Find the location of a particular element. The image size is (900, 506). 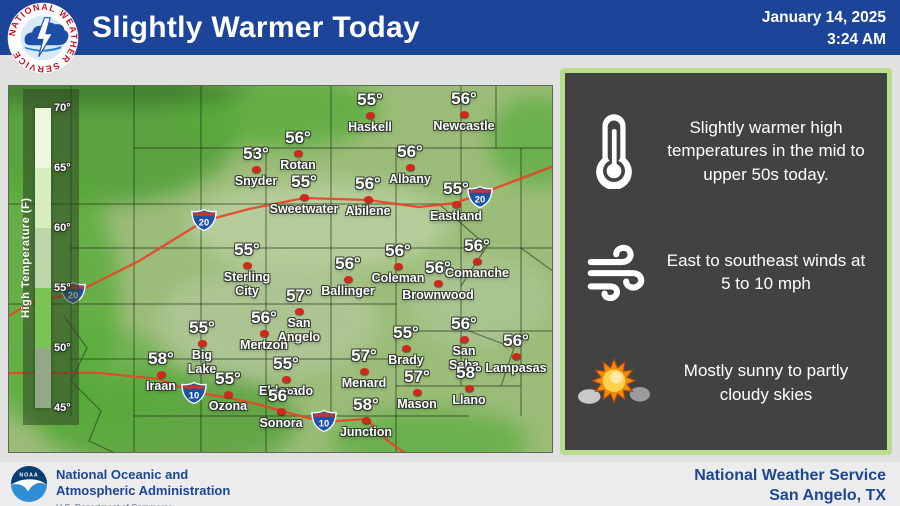

legend-color-bar is located at coordinates (43, 258).